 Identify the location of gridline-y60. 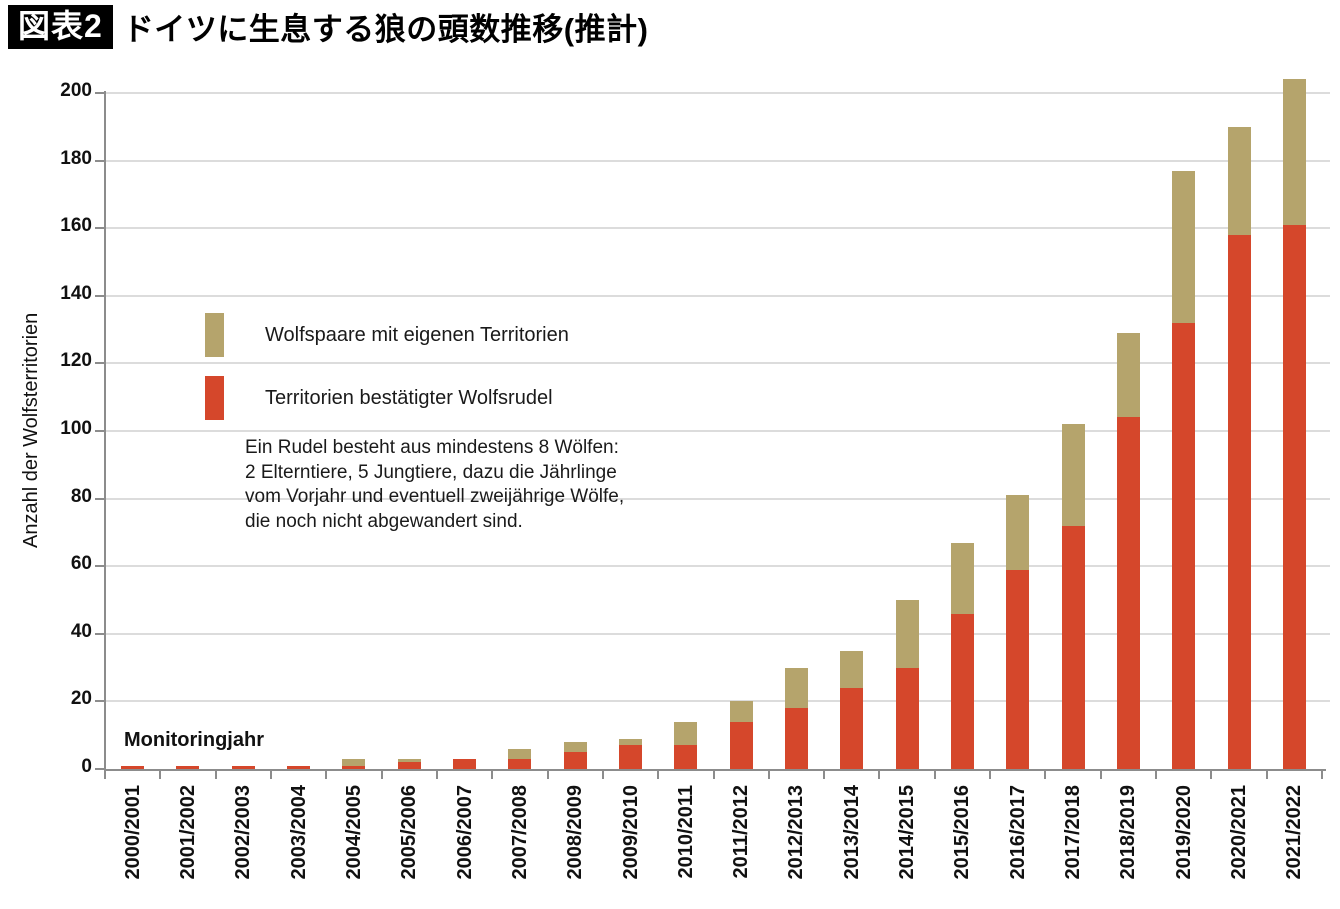
(718, 566).